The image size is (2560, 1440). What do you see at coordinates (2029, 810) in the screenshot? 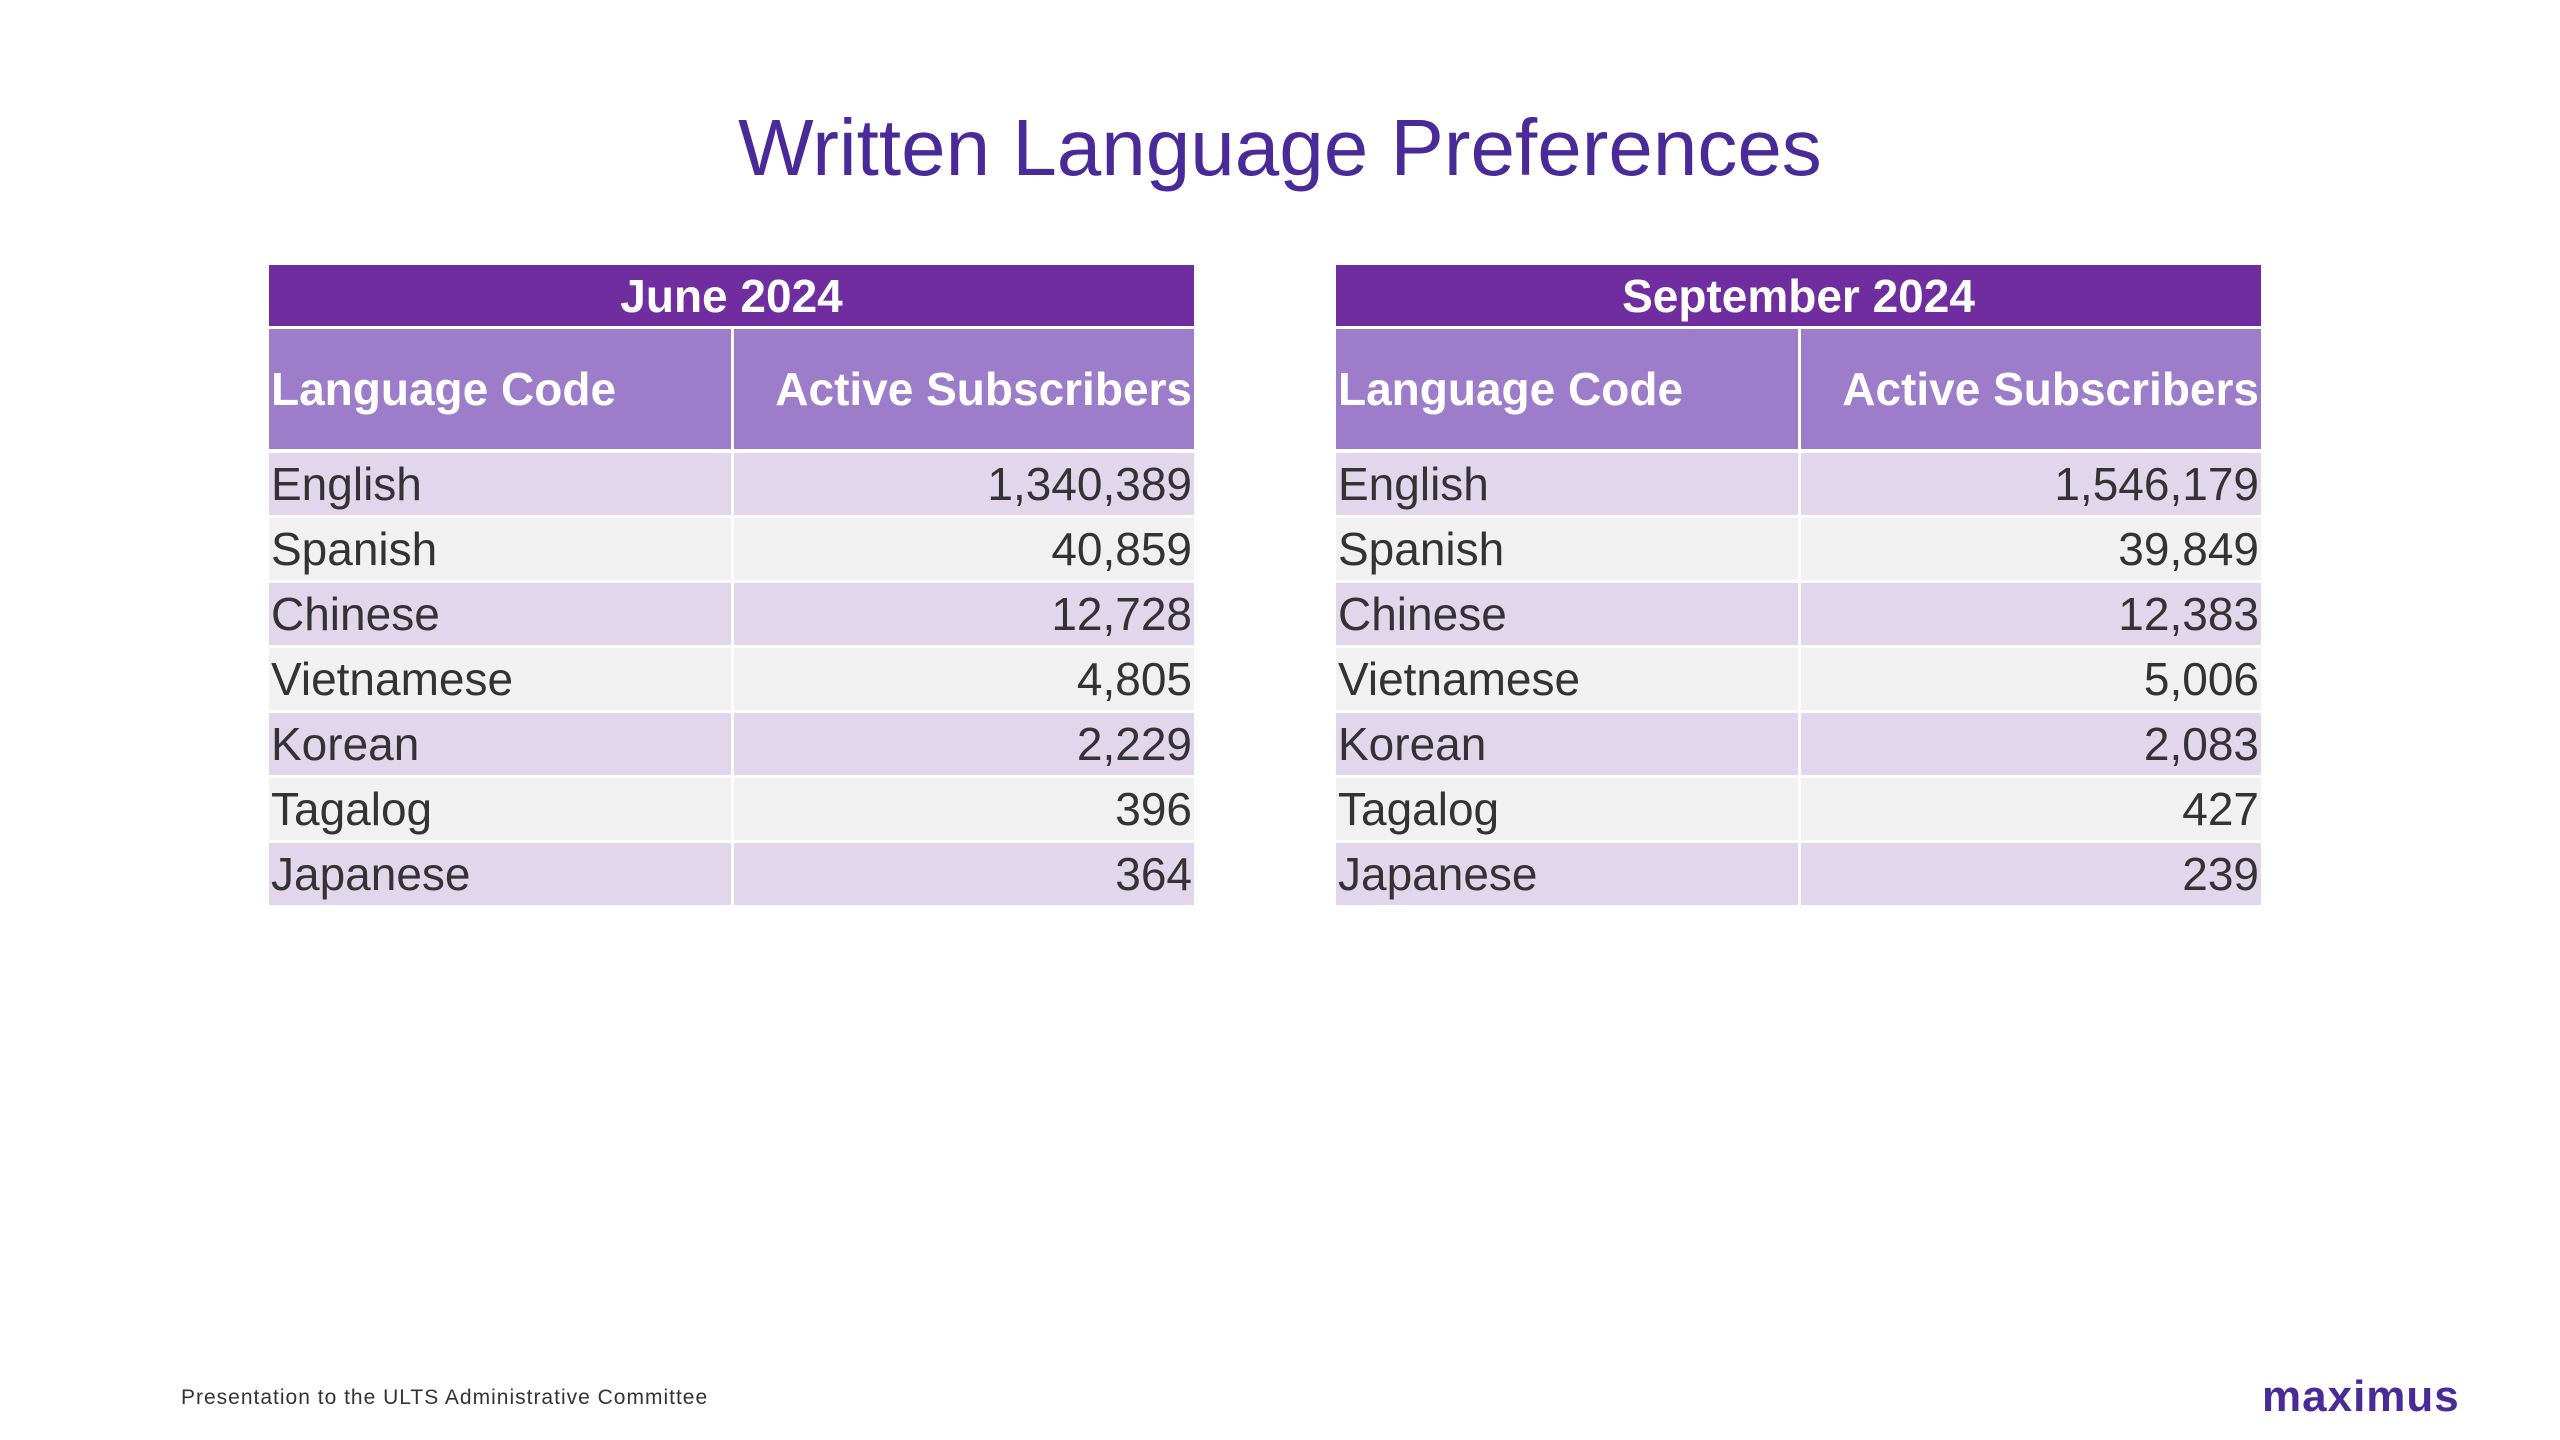
I see `subscribers-cell: 427` at bounding box center [2029, 810].